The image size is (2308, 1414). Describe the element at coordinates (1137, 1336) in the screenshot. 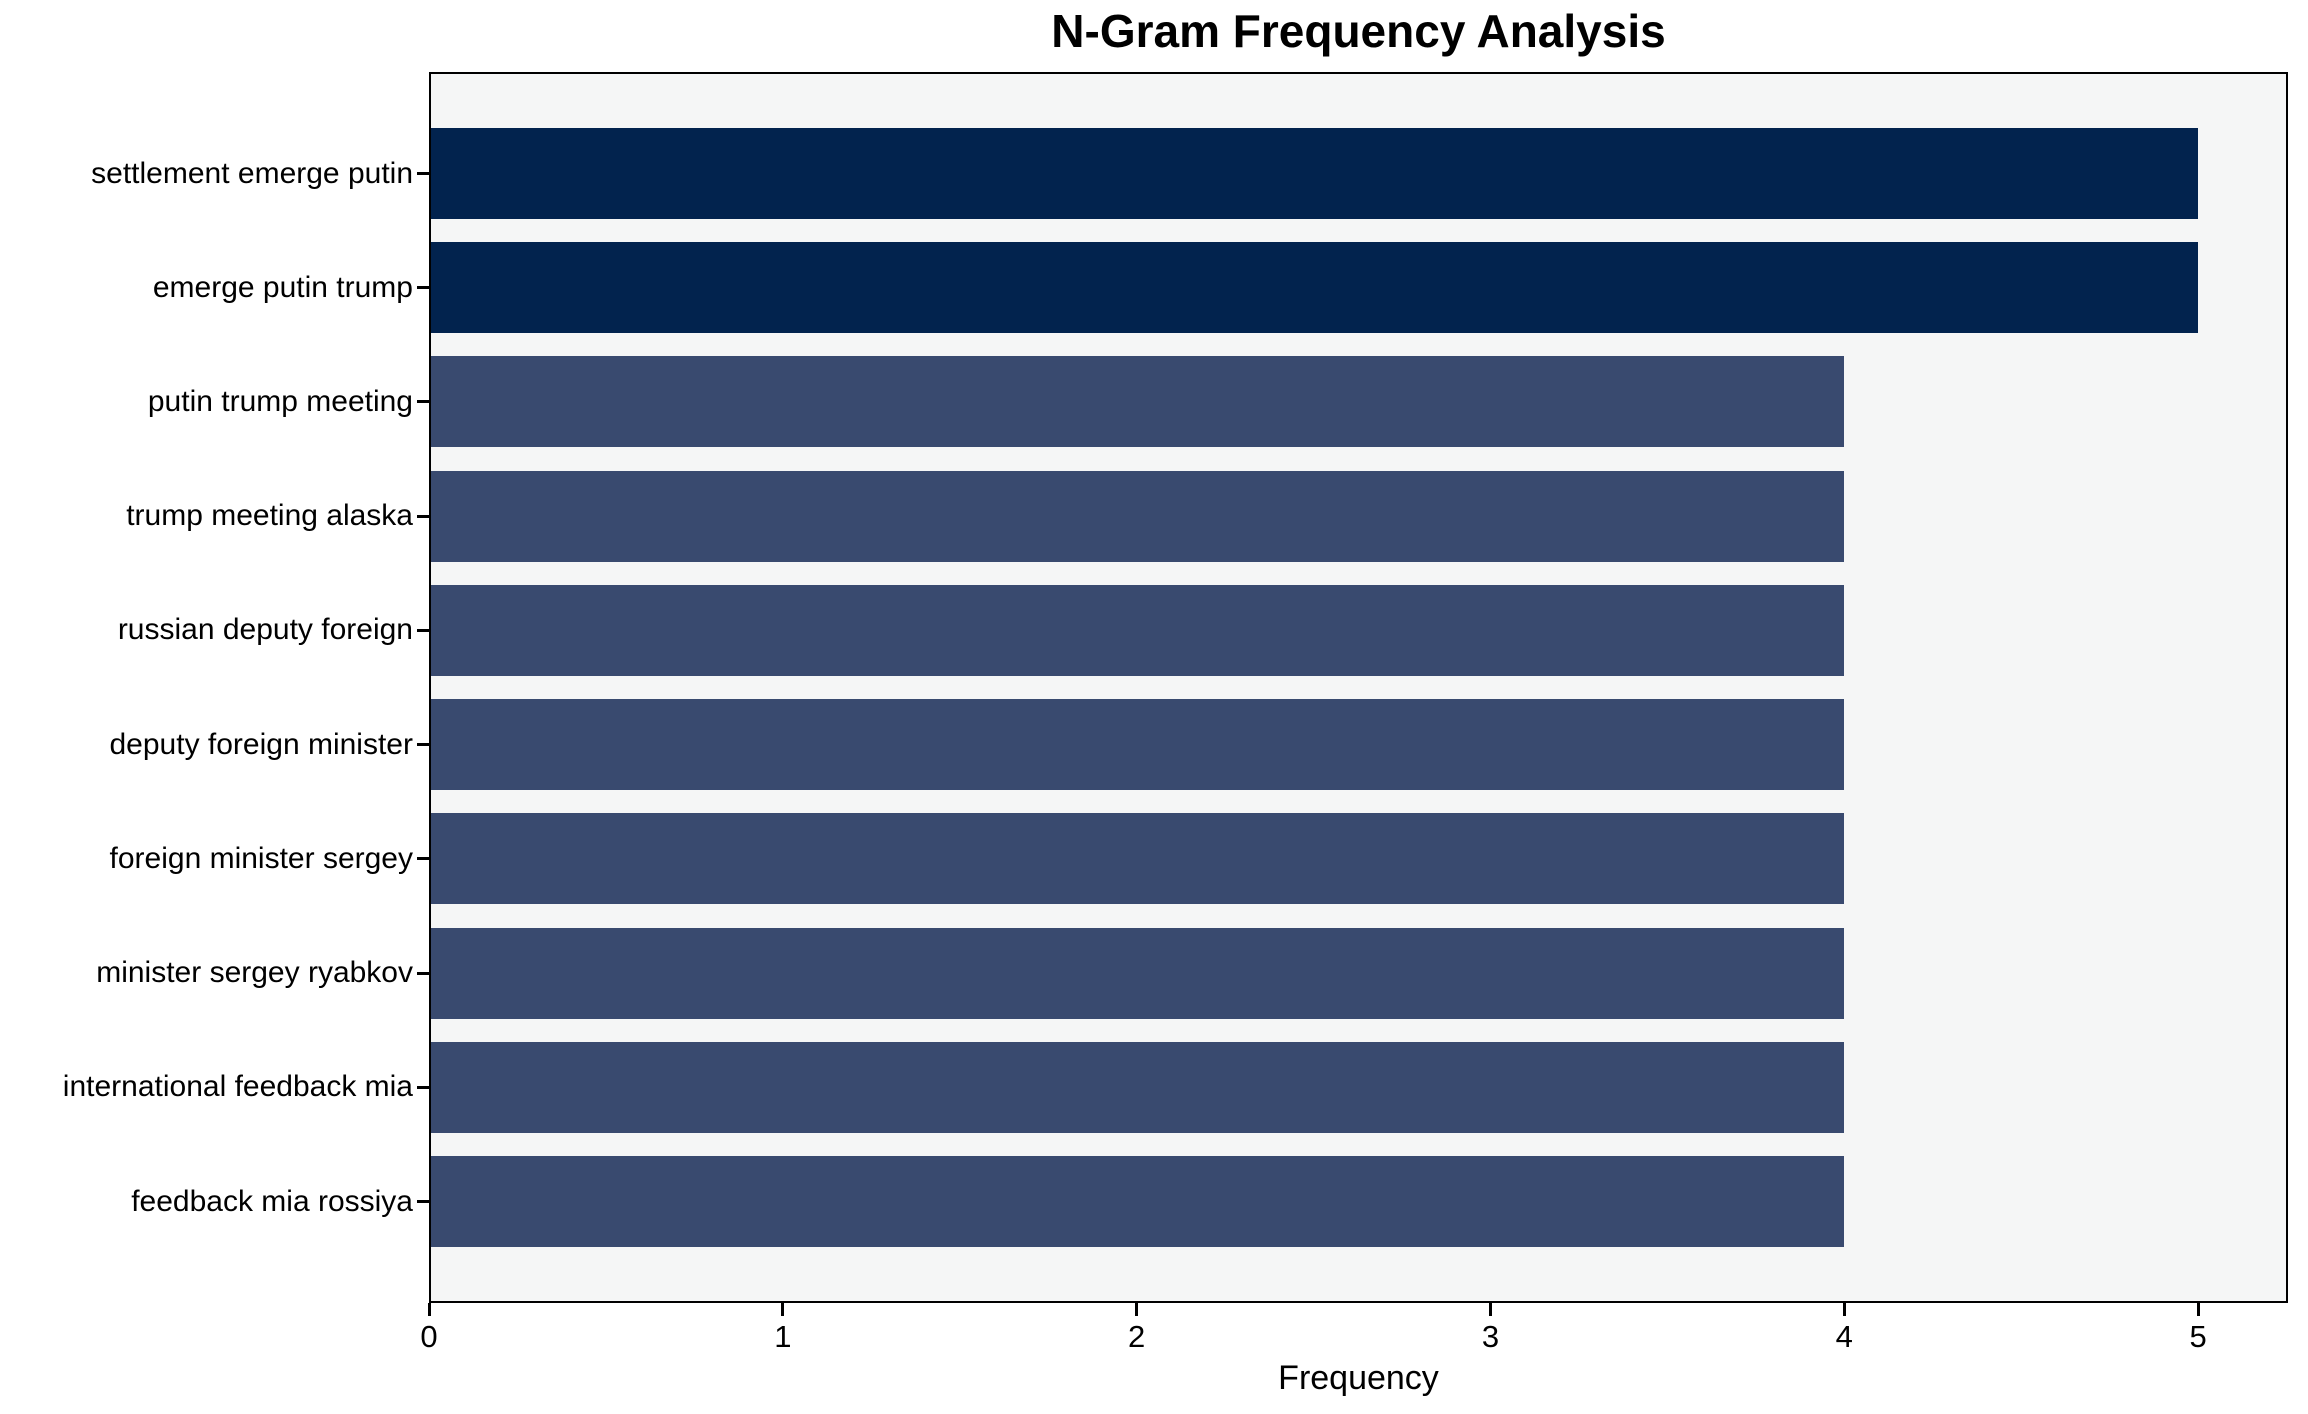

I see `x-tick-label: 2` at that location.